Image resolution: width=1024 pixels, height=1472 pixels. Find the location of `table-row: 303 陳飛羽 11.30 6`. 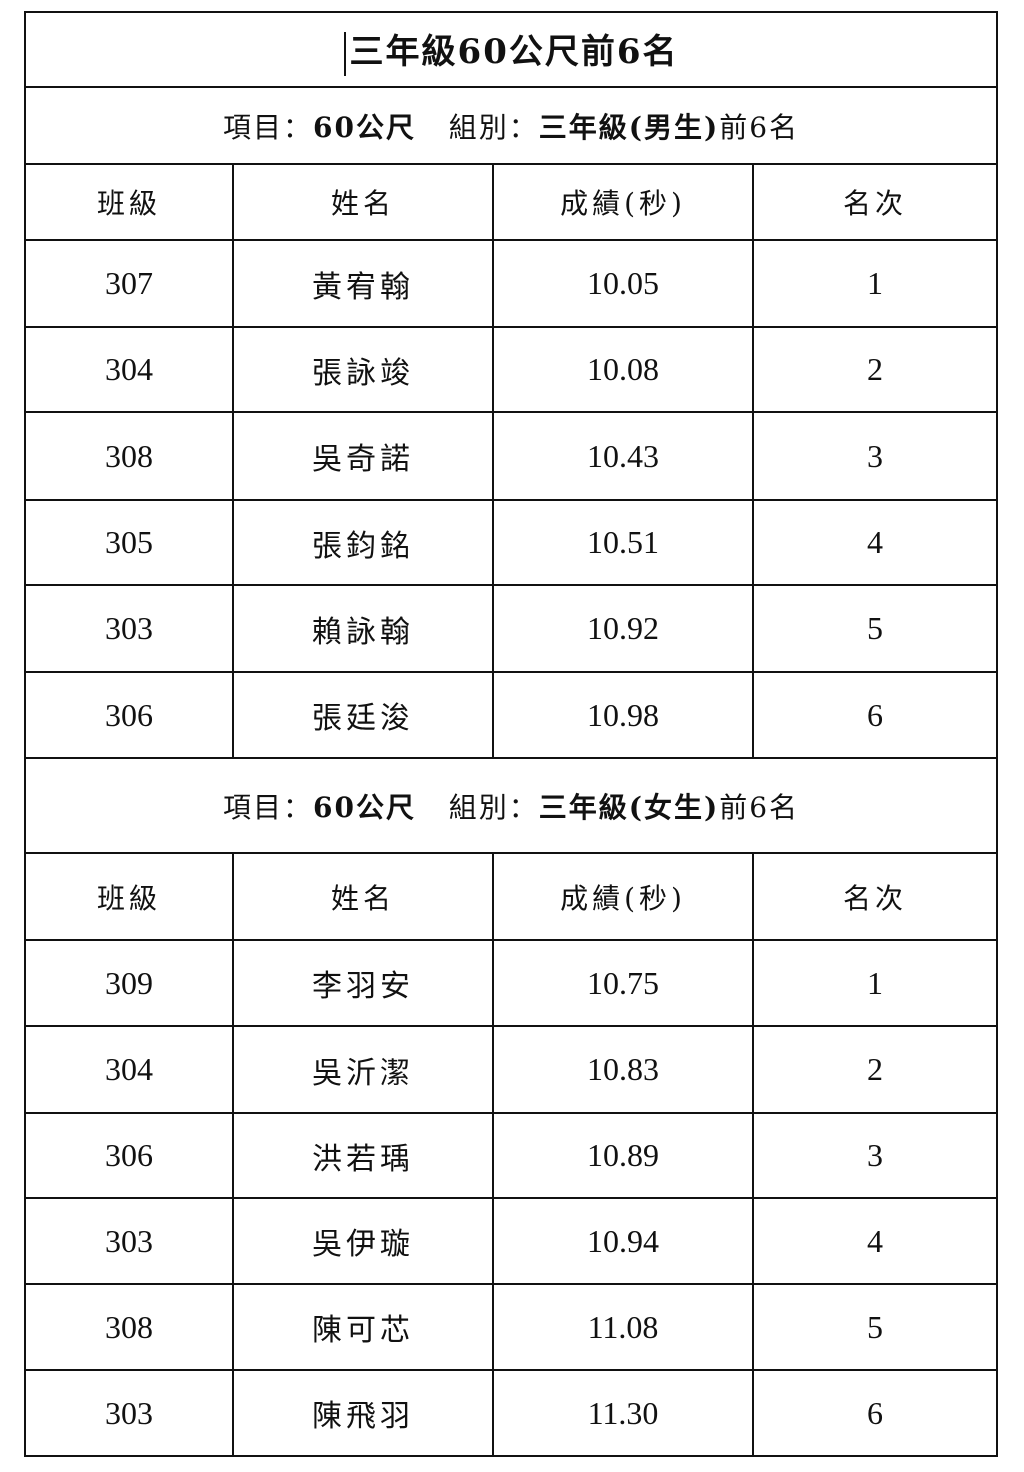

table-row: 303 陳飛羽 11.30 6 is located at coordinates (511, 1413).